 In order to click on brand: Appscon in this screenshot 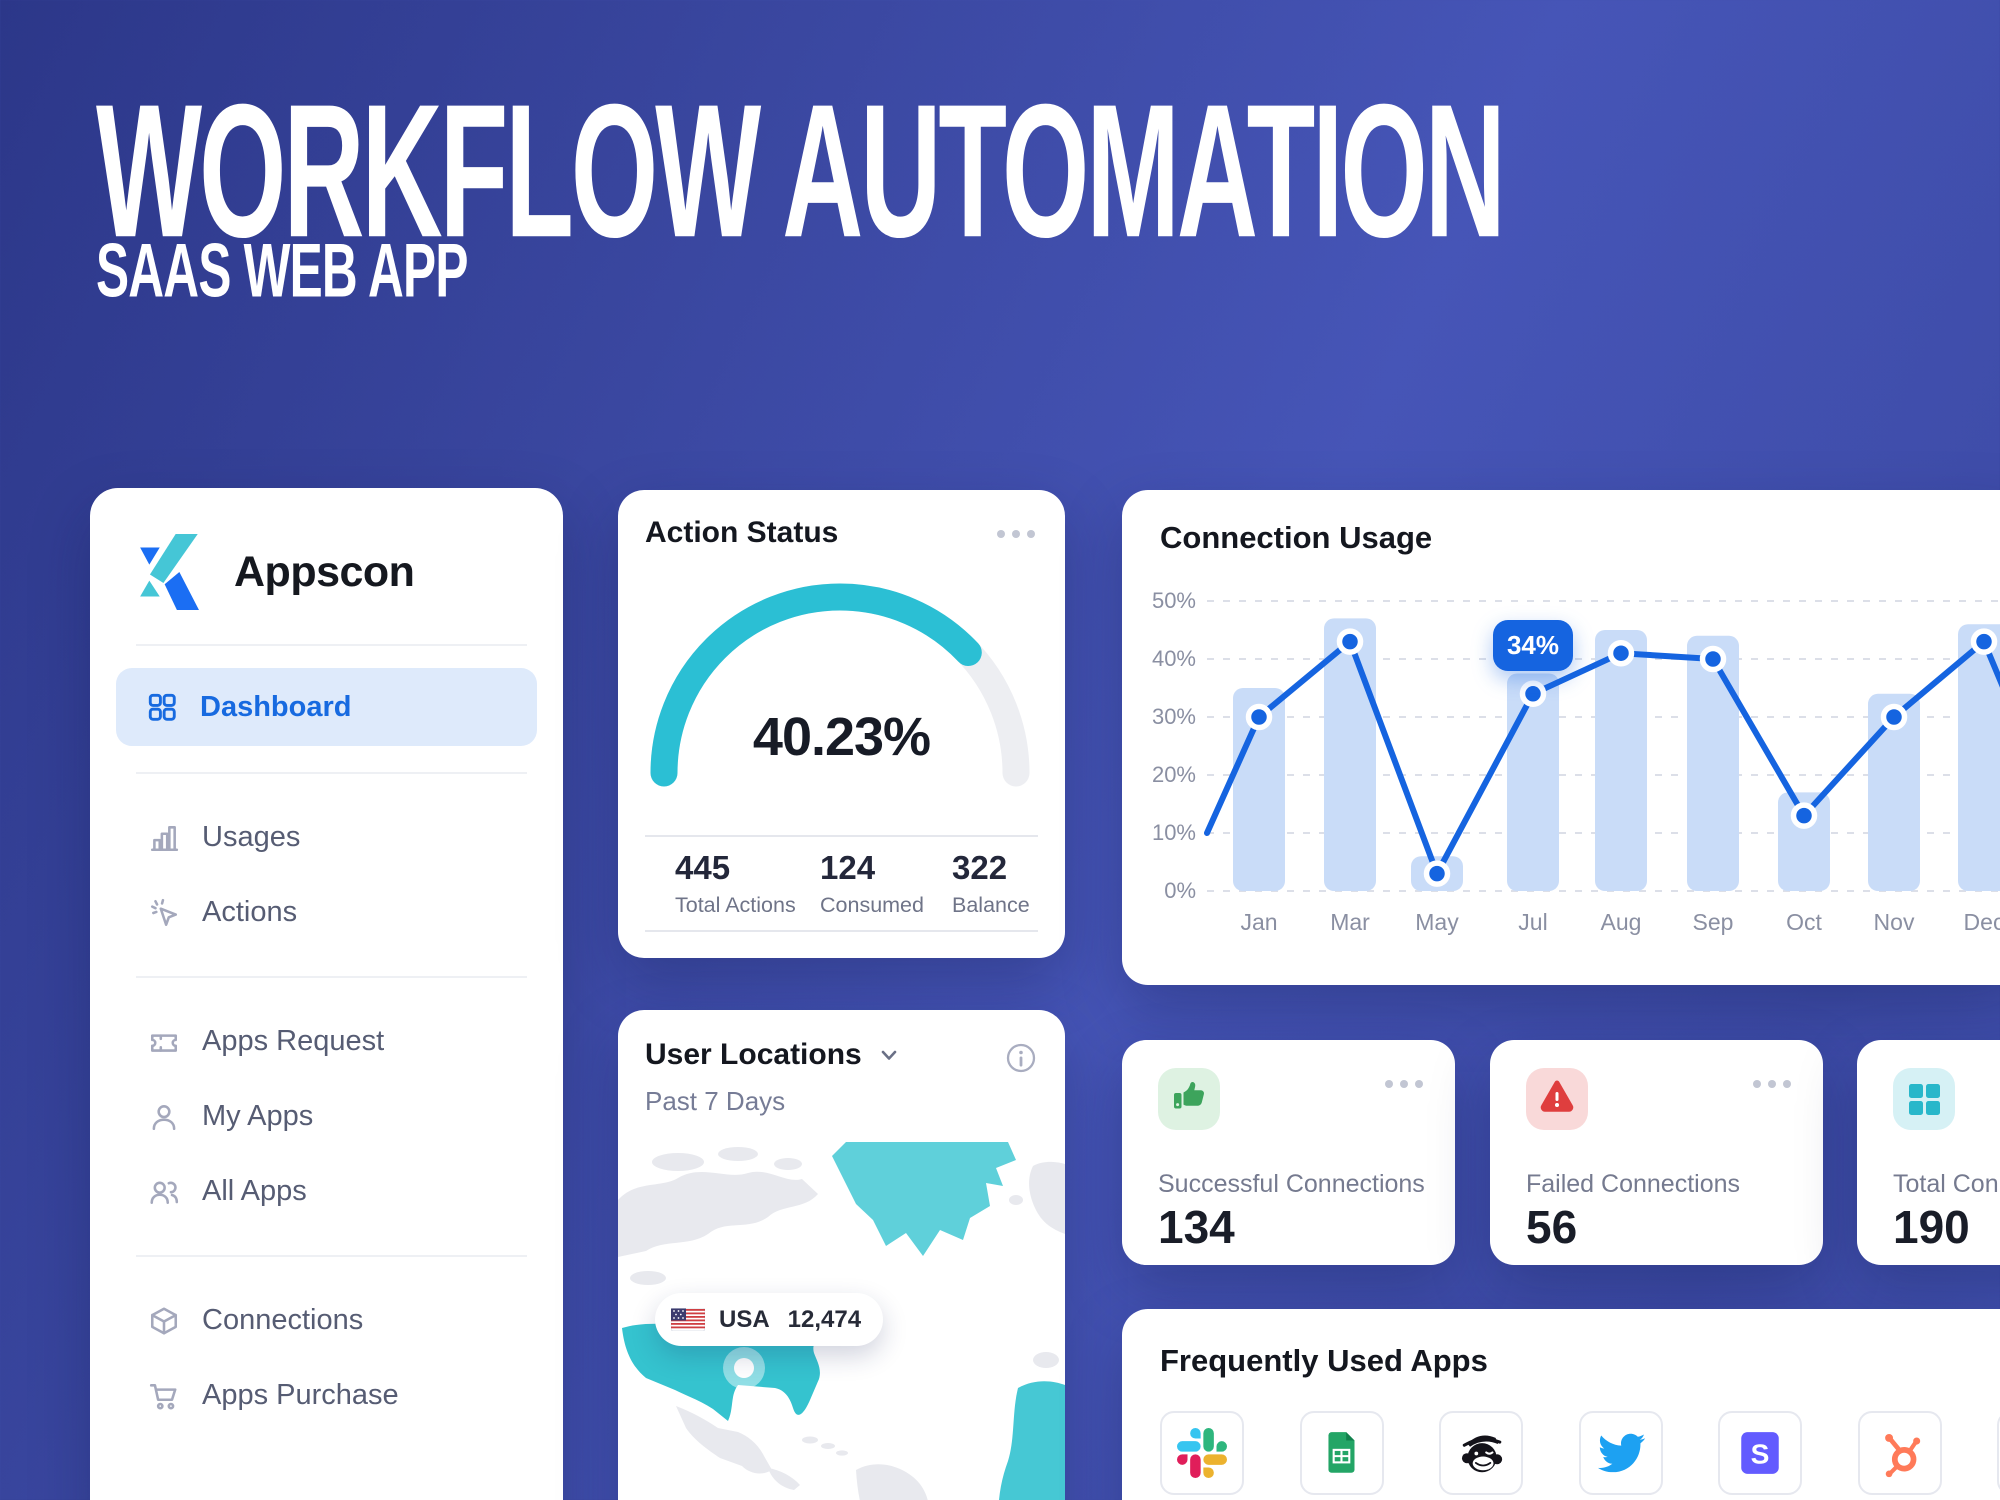, I will do `click(334, 572)`.